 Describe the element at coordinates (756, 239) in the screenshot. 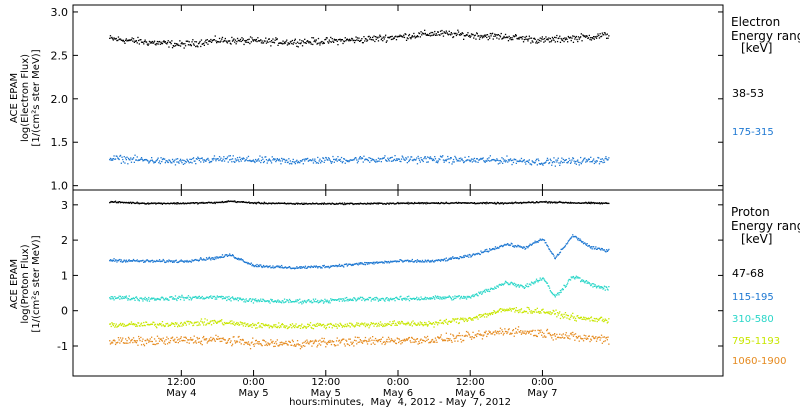

I see `proton-legend-units: [keV]` at that location.